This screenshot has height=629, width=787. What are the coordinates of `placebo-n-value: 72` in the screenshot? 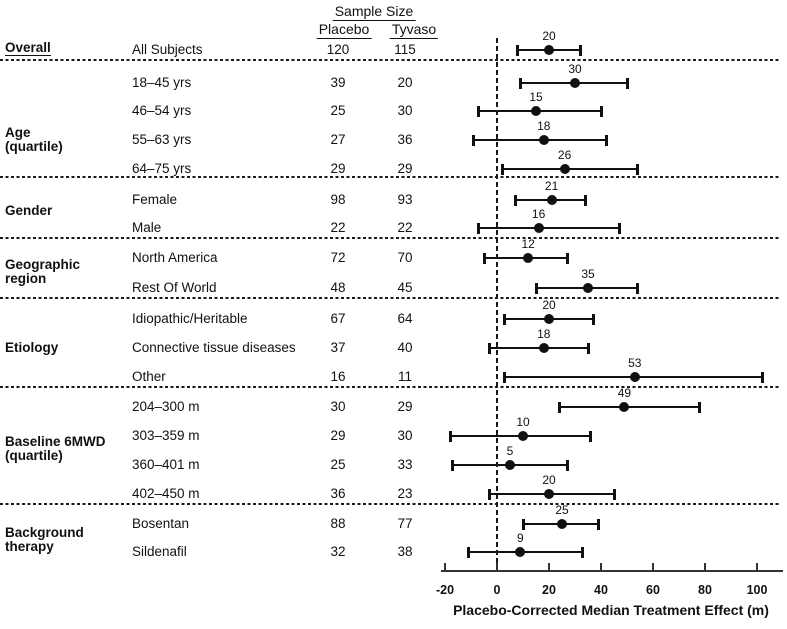 It's located at (338, 257).